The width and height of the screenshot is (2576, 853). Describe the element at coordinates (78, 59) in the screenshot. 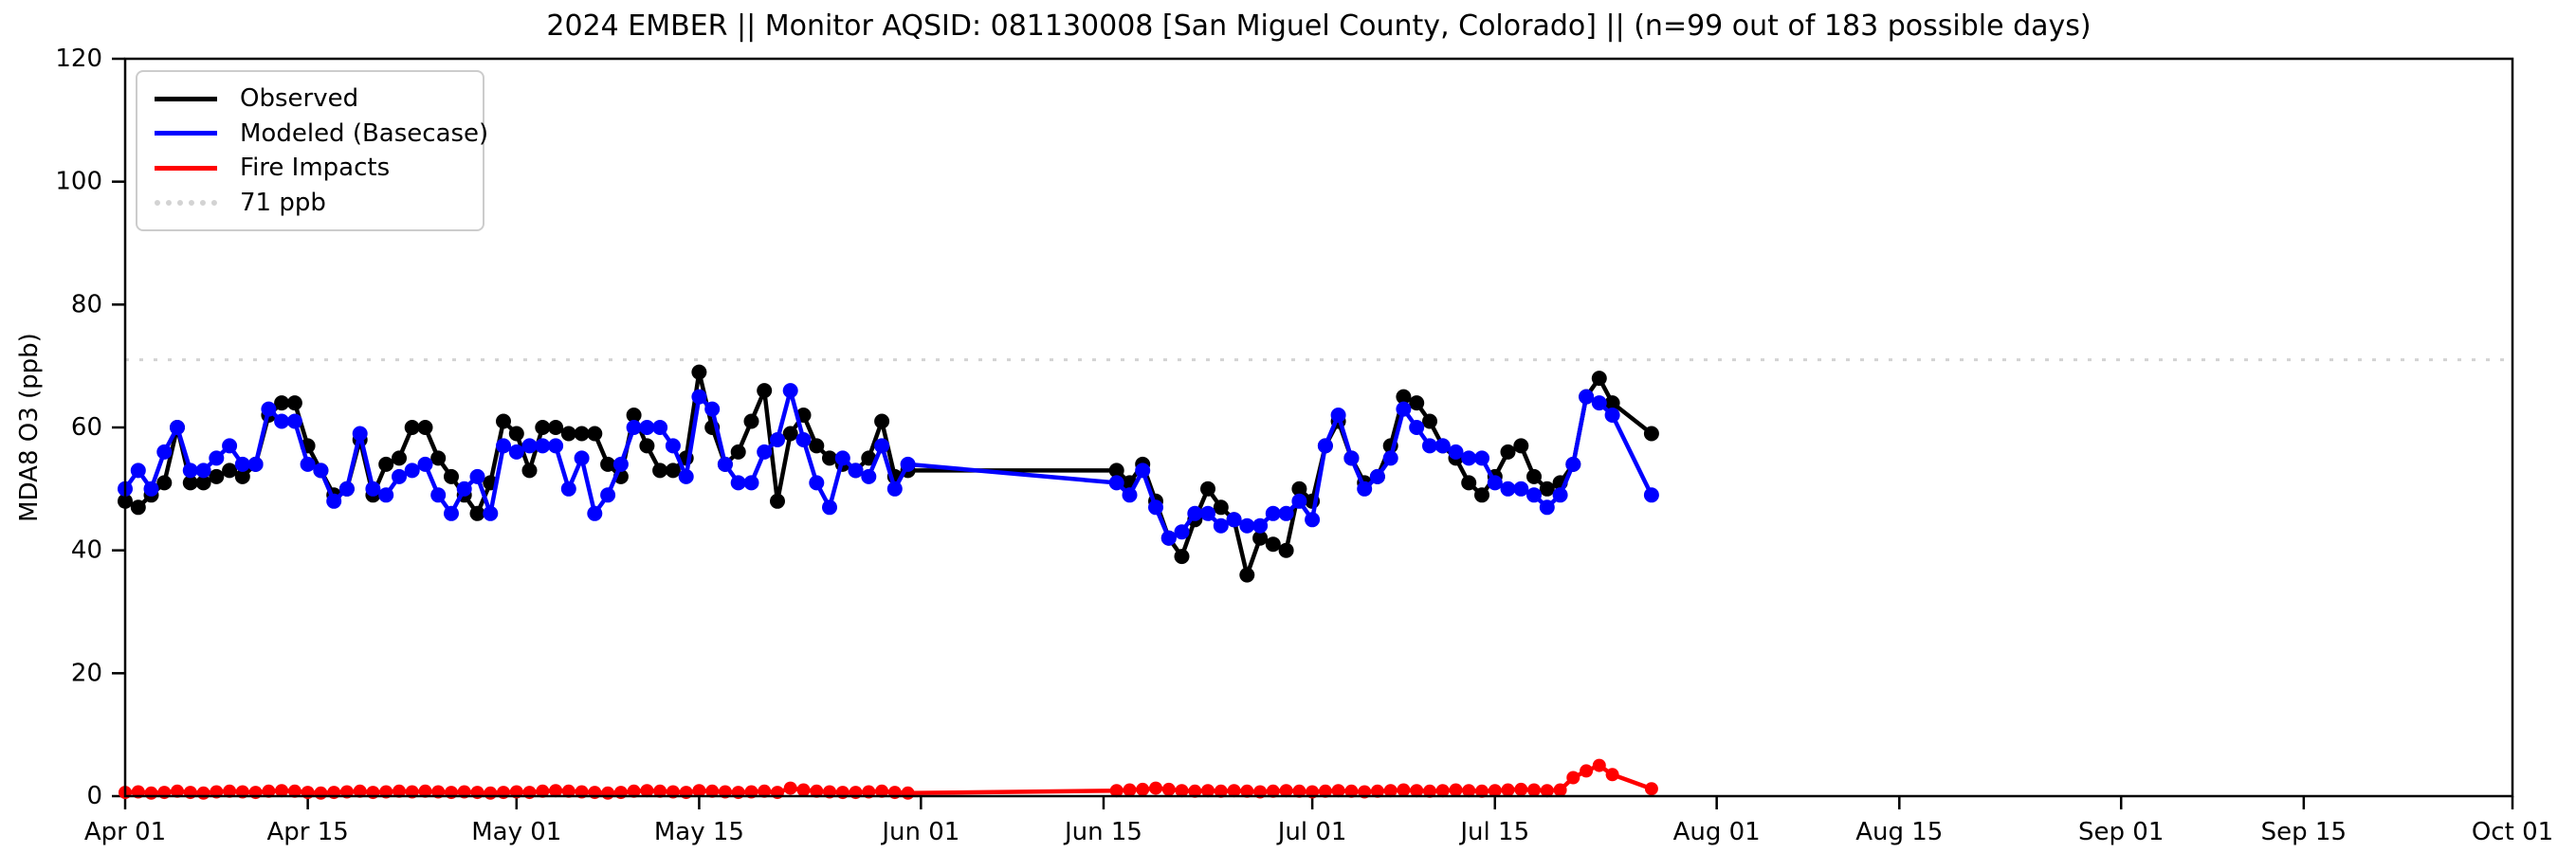

I see `y-tick-label: 120` at that location.